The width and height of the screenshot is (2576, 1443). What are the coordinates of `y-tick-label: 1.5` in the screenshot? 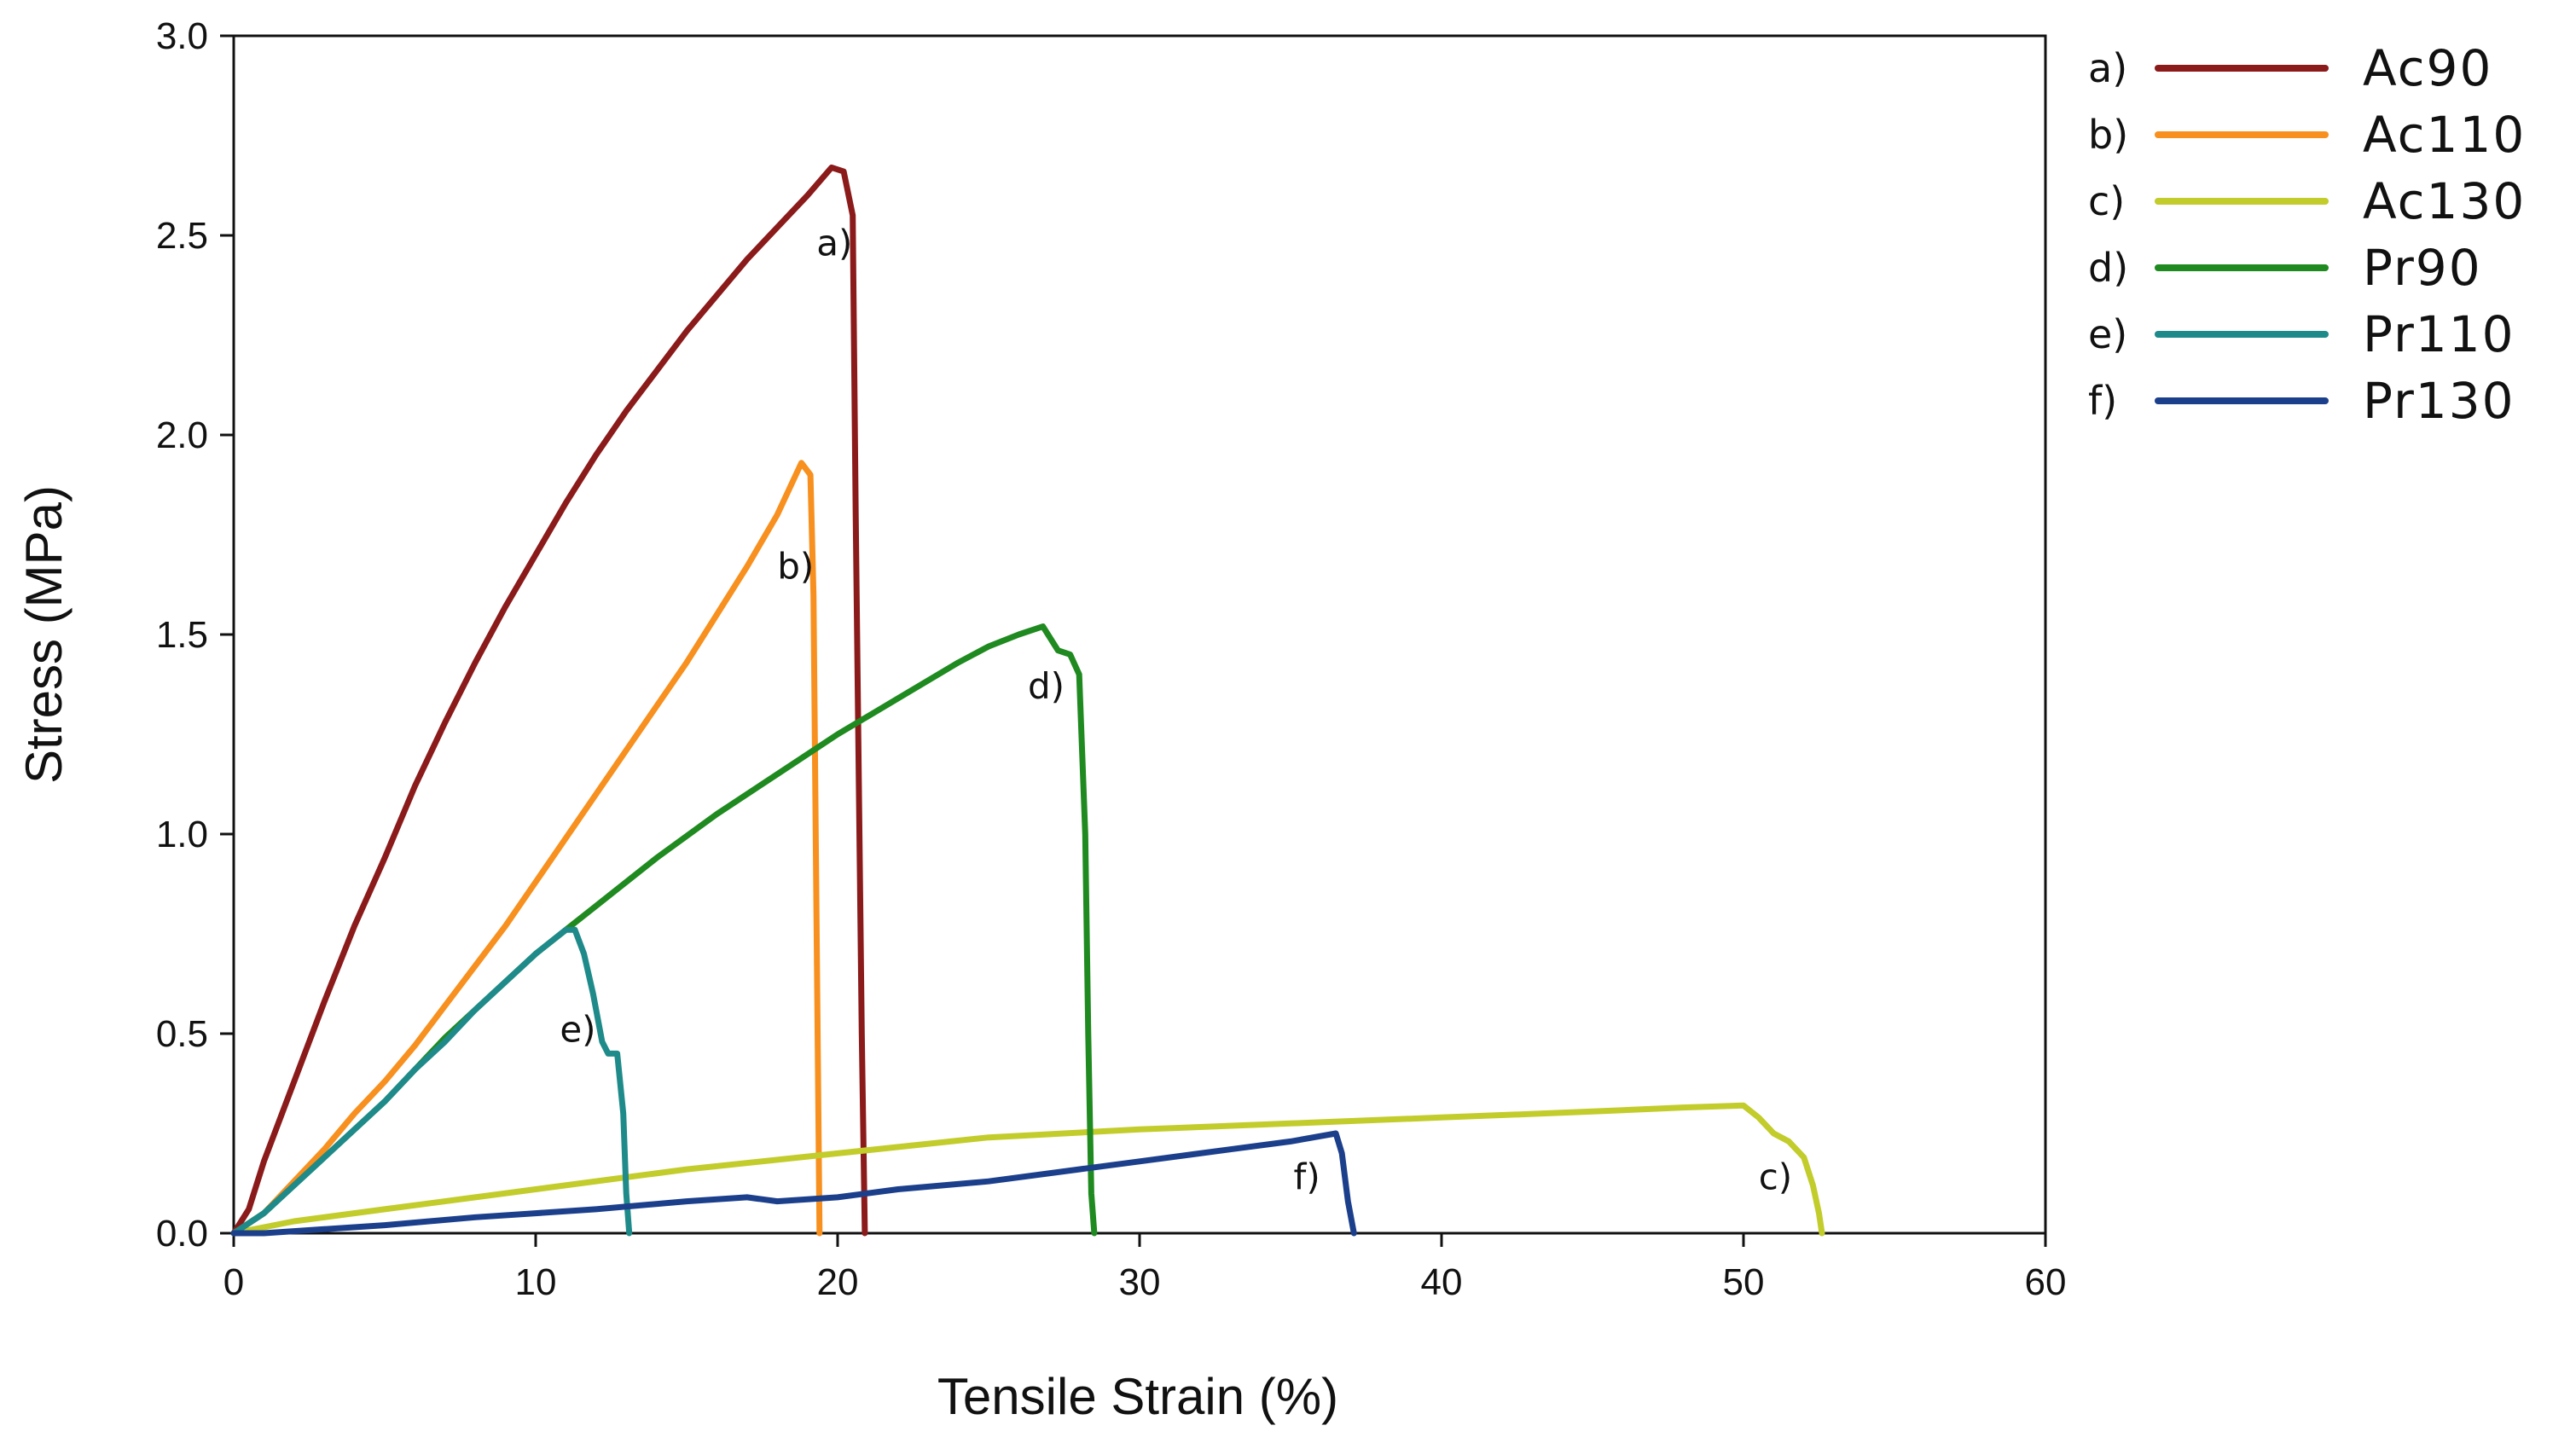 It's located at (182, 635).